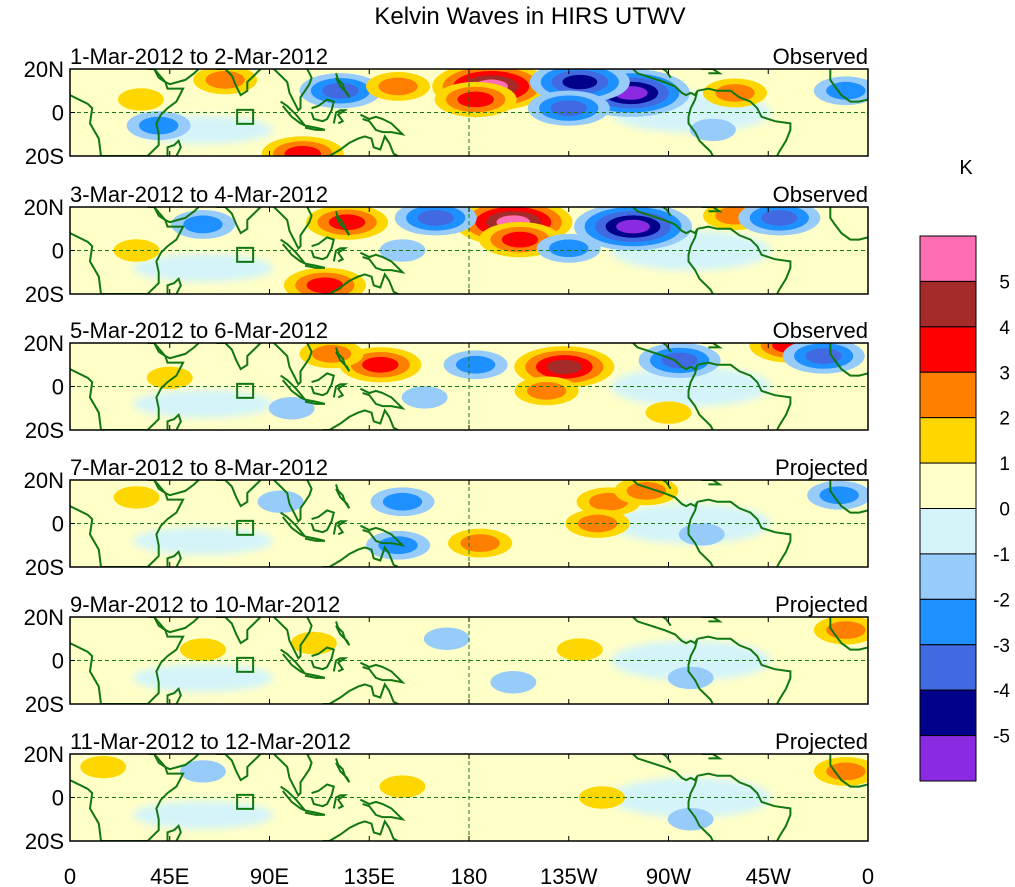  Describe the element at coordinates (1001, 737) in the screenshot. I see `colorbar-label: -5` at that location.